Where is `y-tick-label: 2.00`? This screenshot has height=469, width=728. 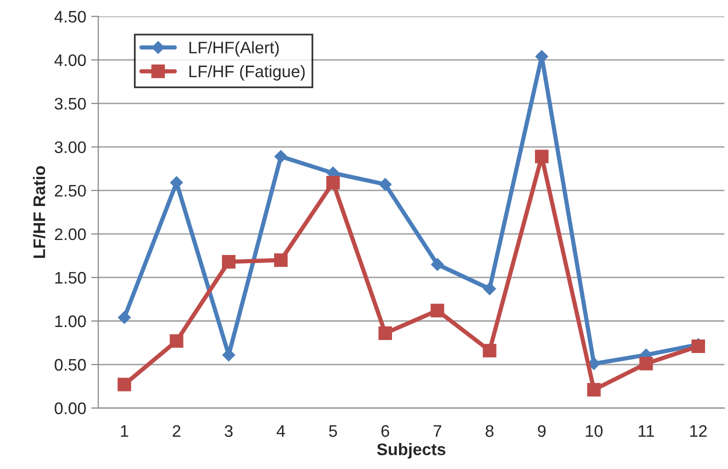
y-tick-label: 2.00 is located at coordinates (70, 234).